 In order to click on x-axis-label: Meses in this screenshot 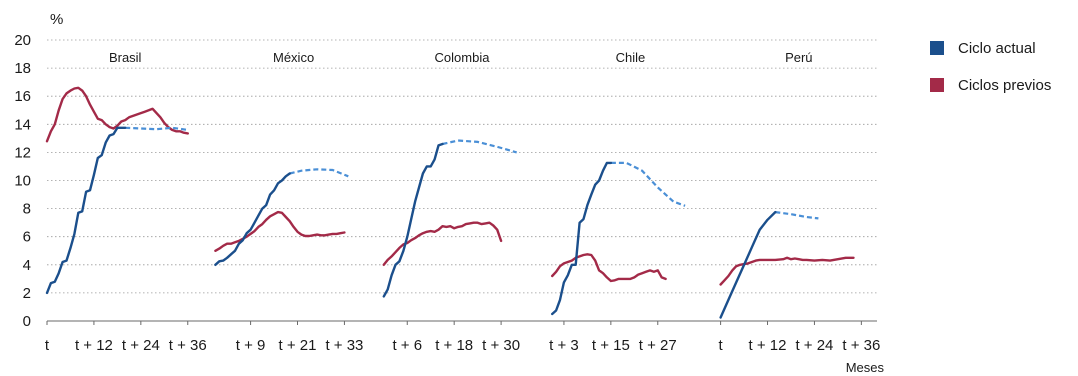, I will do `click(865, 367)`.